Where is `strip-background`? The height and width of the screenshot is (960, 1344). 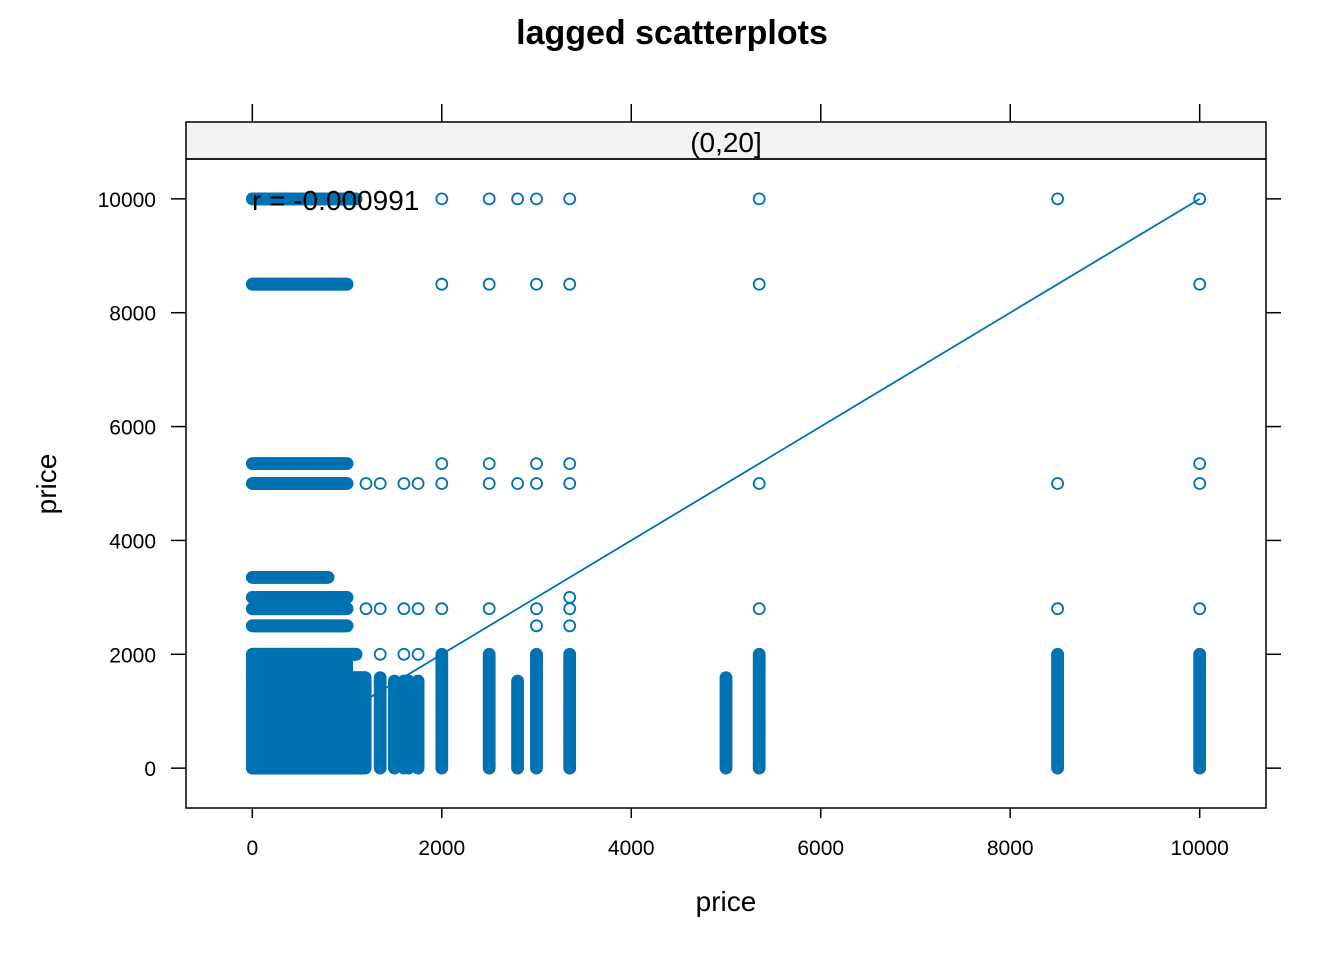 strip-background is located at coordinates (726, 140).